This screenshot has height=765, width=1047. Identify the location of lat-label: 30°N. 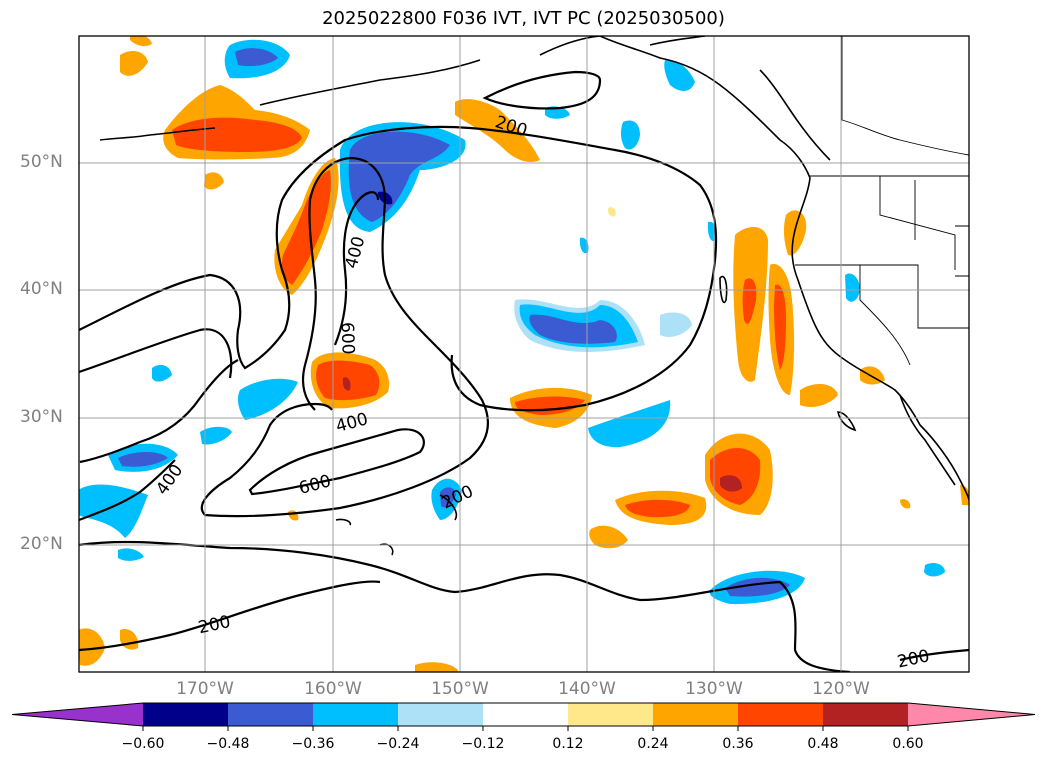
(41, 417).